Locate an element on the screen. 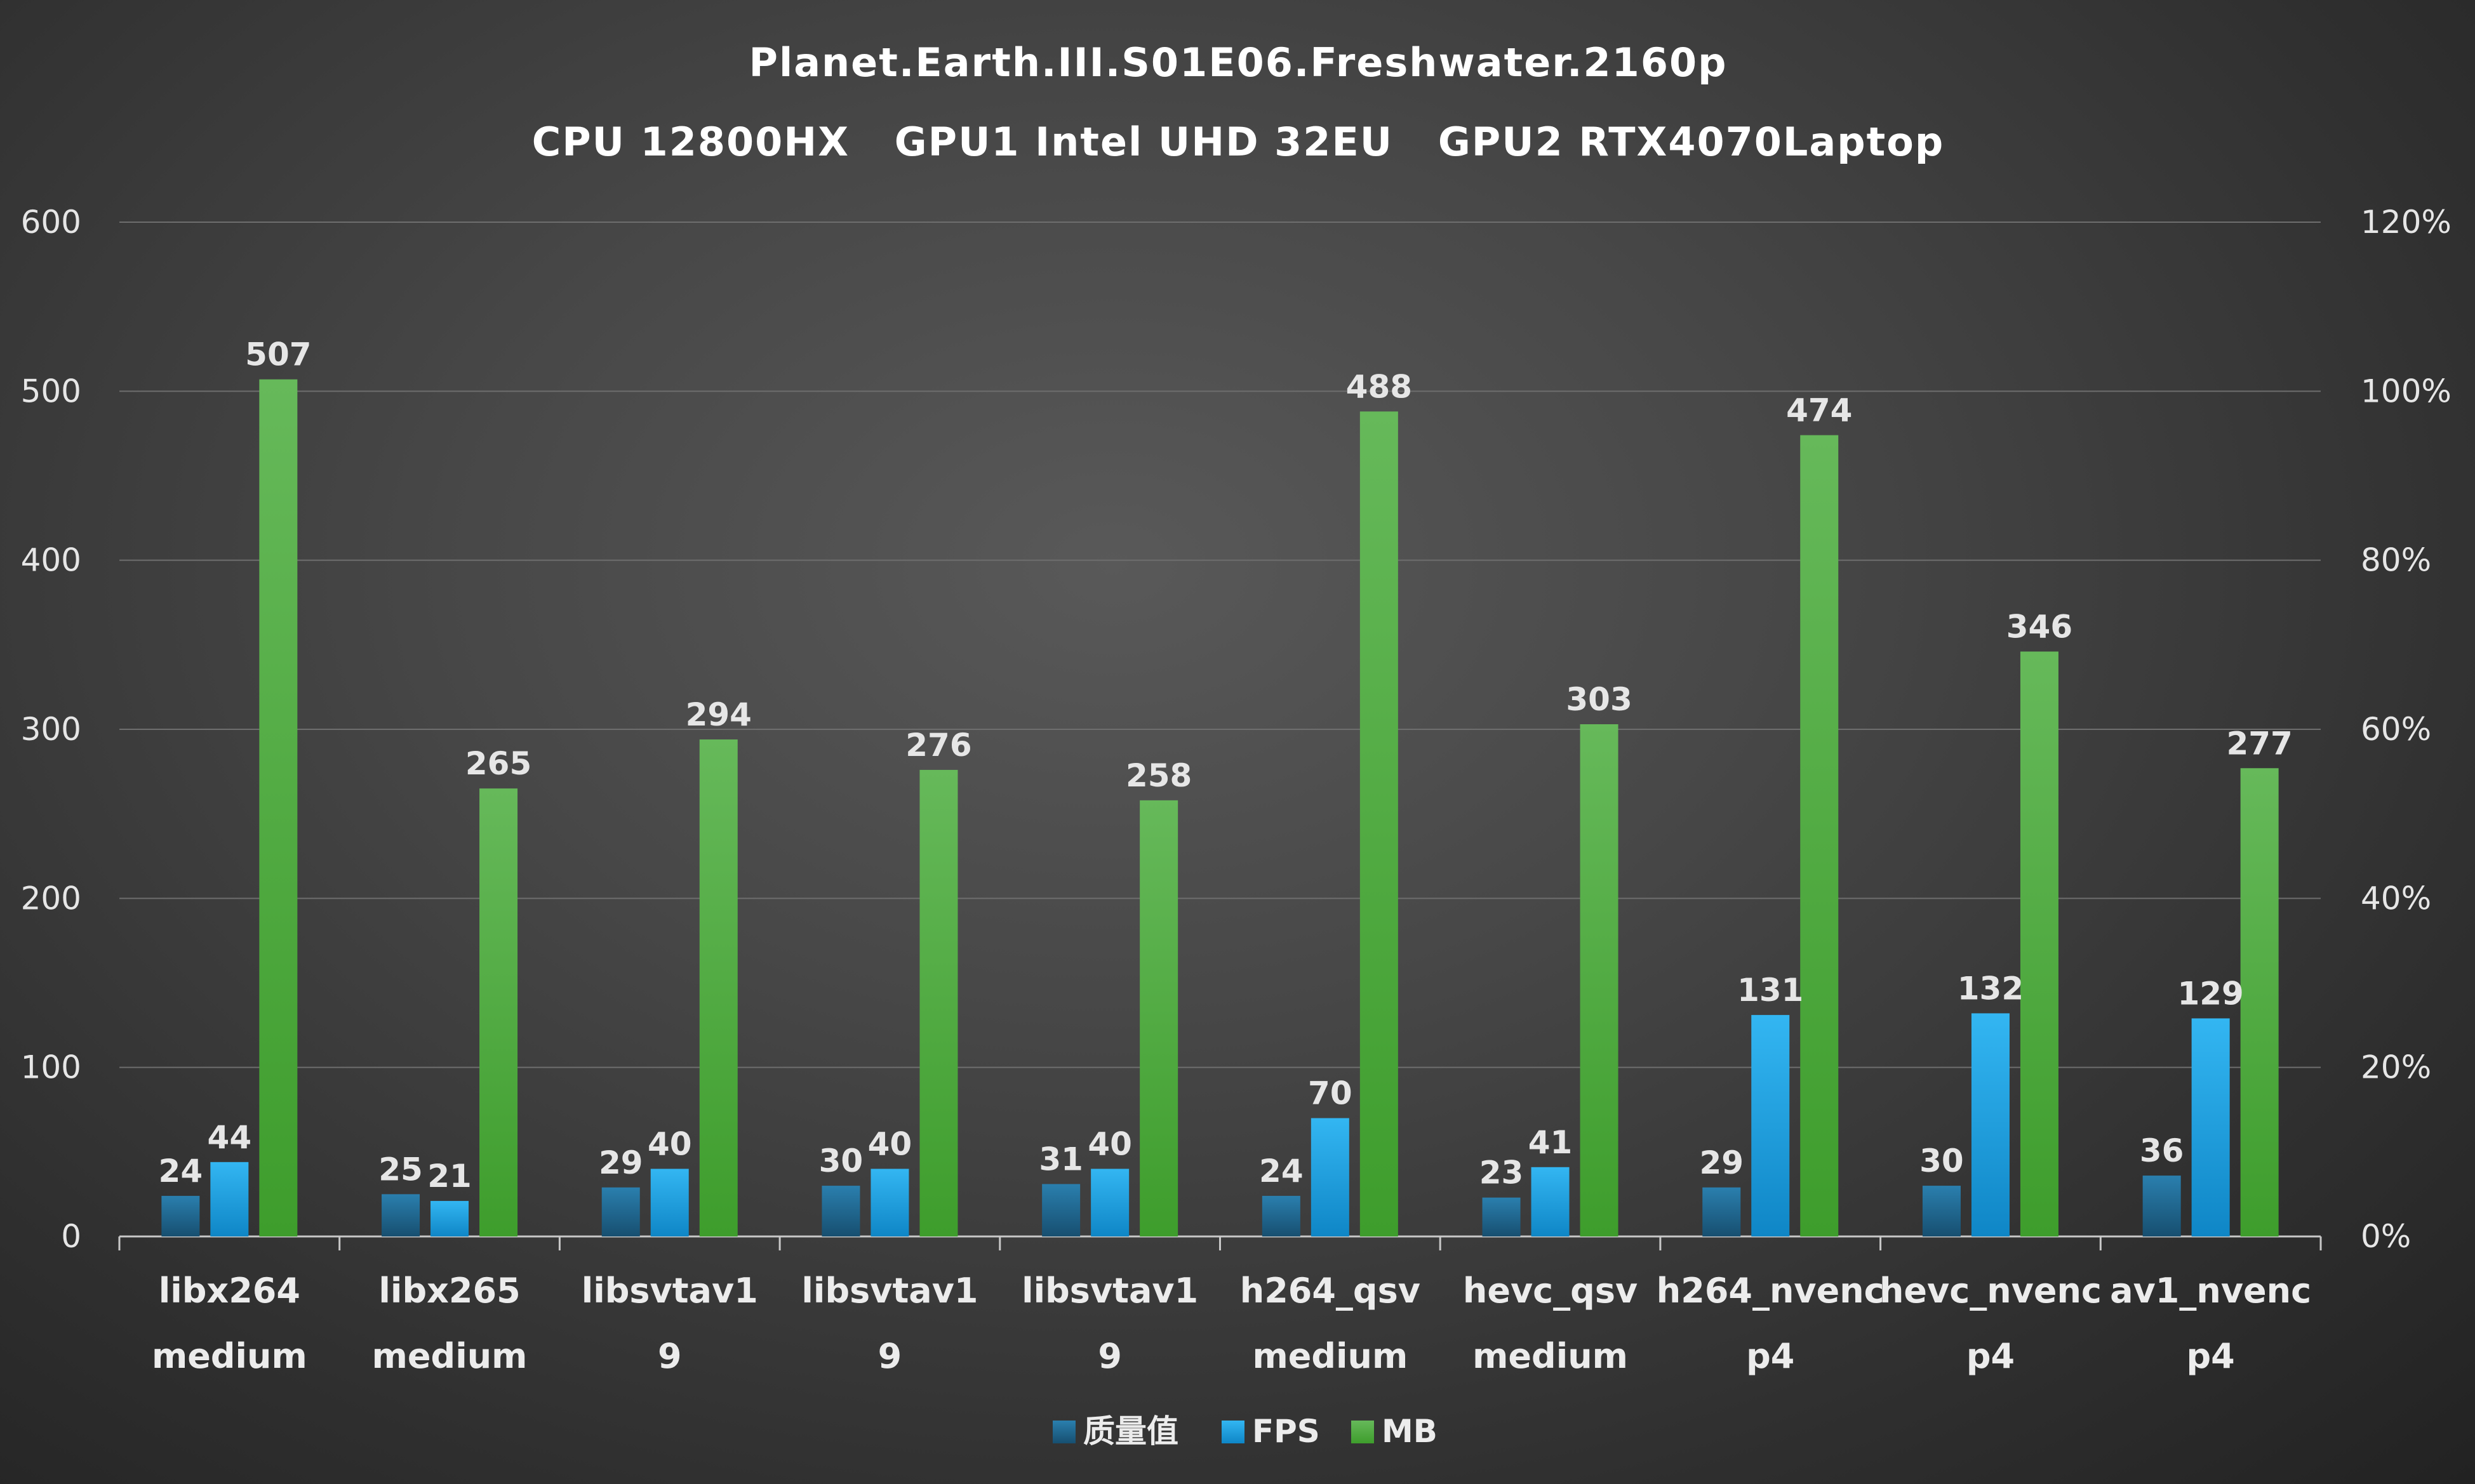 The height and width of the screenshot is (1484, 2475). data-label: 276 is located at coordinates (938, 746).